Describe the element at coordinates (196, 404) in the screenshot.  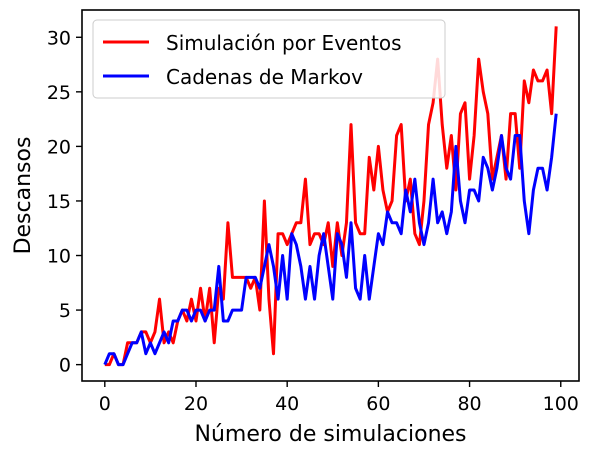
I see `x-tick-label: 20` at that location.